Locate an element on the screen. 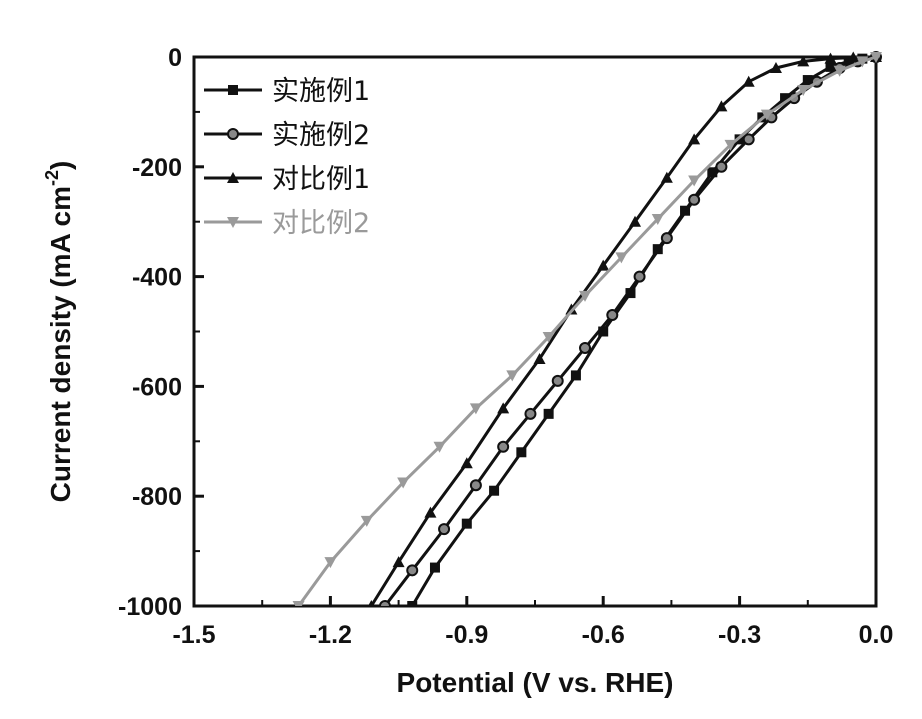 Image resolution: width=922 pixels, height=719 pixels. x-tick-label: 0.0 is located at coordinates (876, 635).